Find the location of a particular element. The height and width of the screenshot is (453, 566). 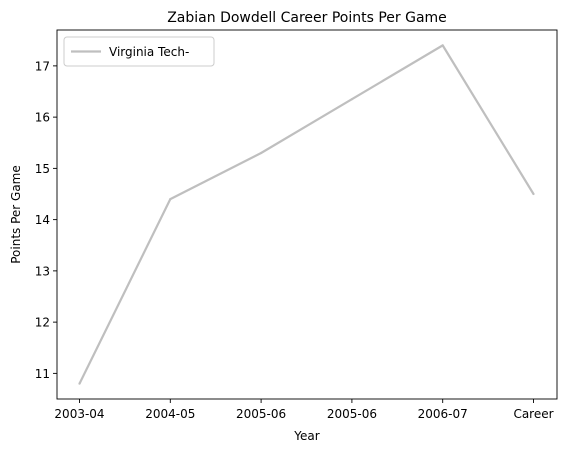

x-tick-label: 2006-07 is located at coordinates (443, 414).